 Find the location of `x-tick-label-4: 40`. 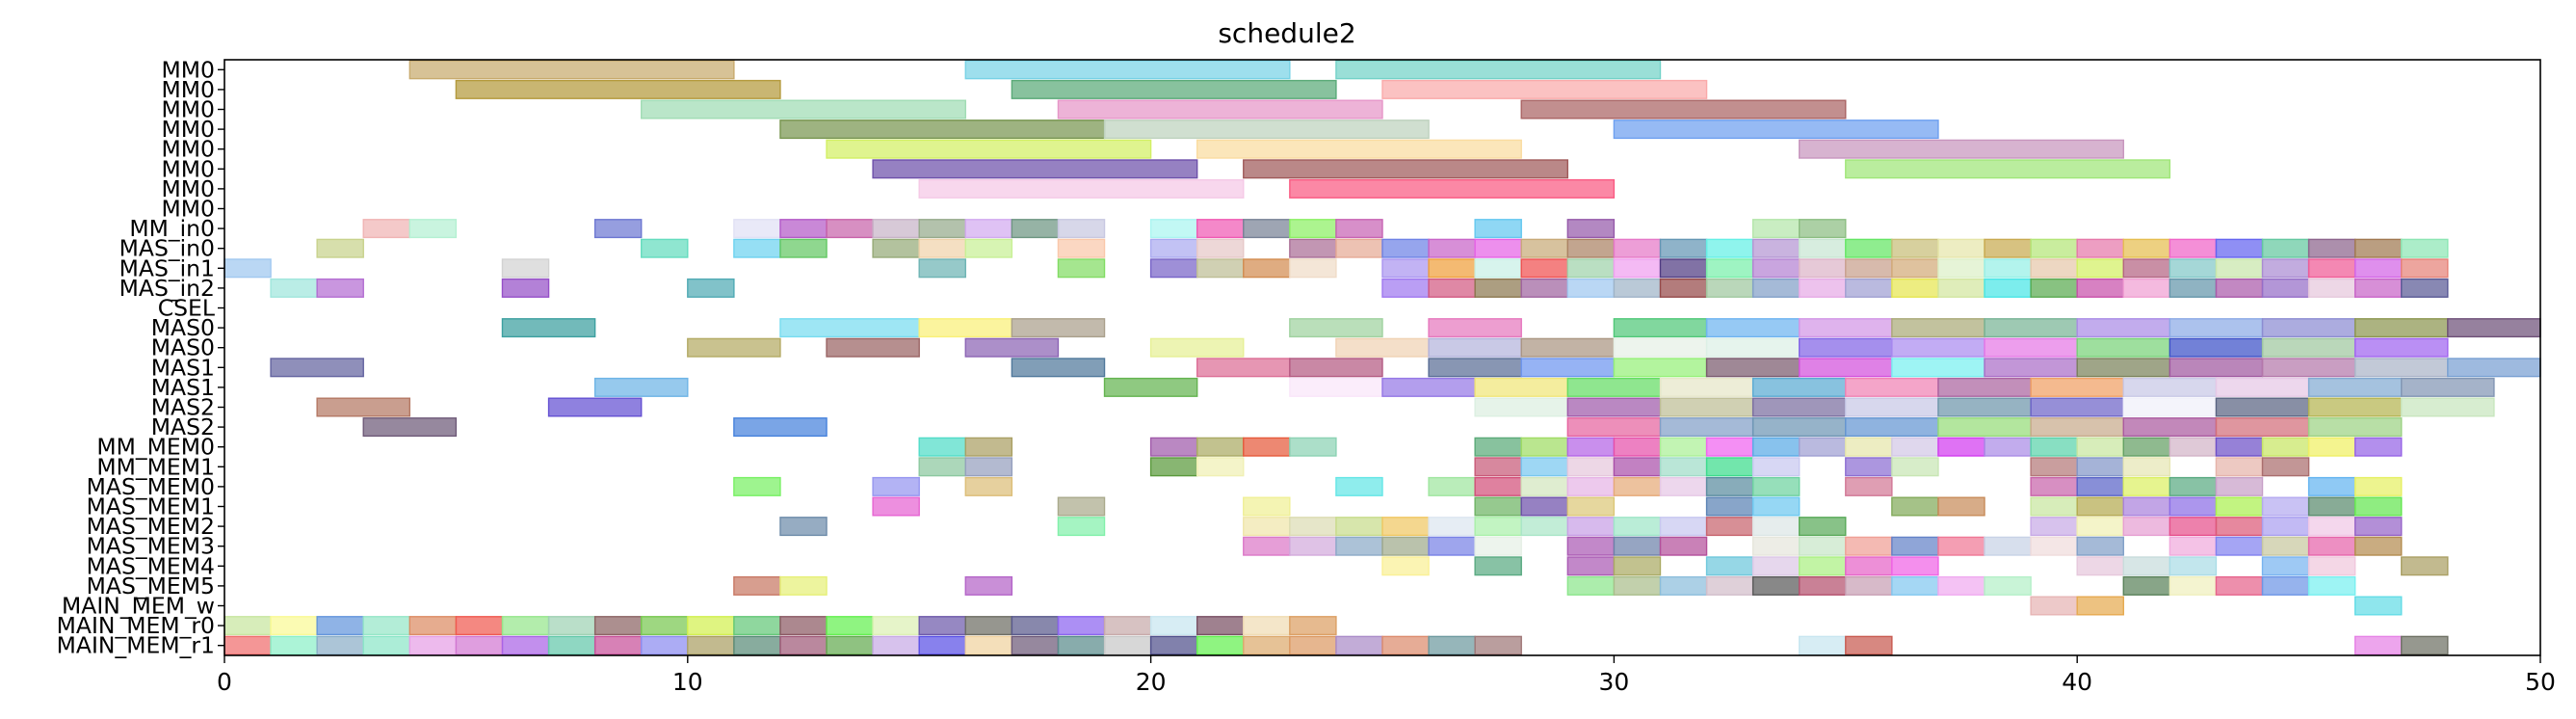

x-tick-label-4: 40 is located at coordinates (2077, 682).